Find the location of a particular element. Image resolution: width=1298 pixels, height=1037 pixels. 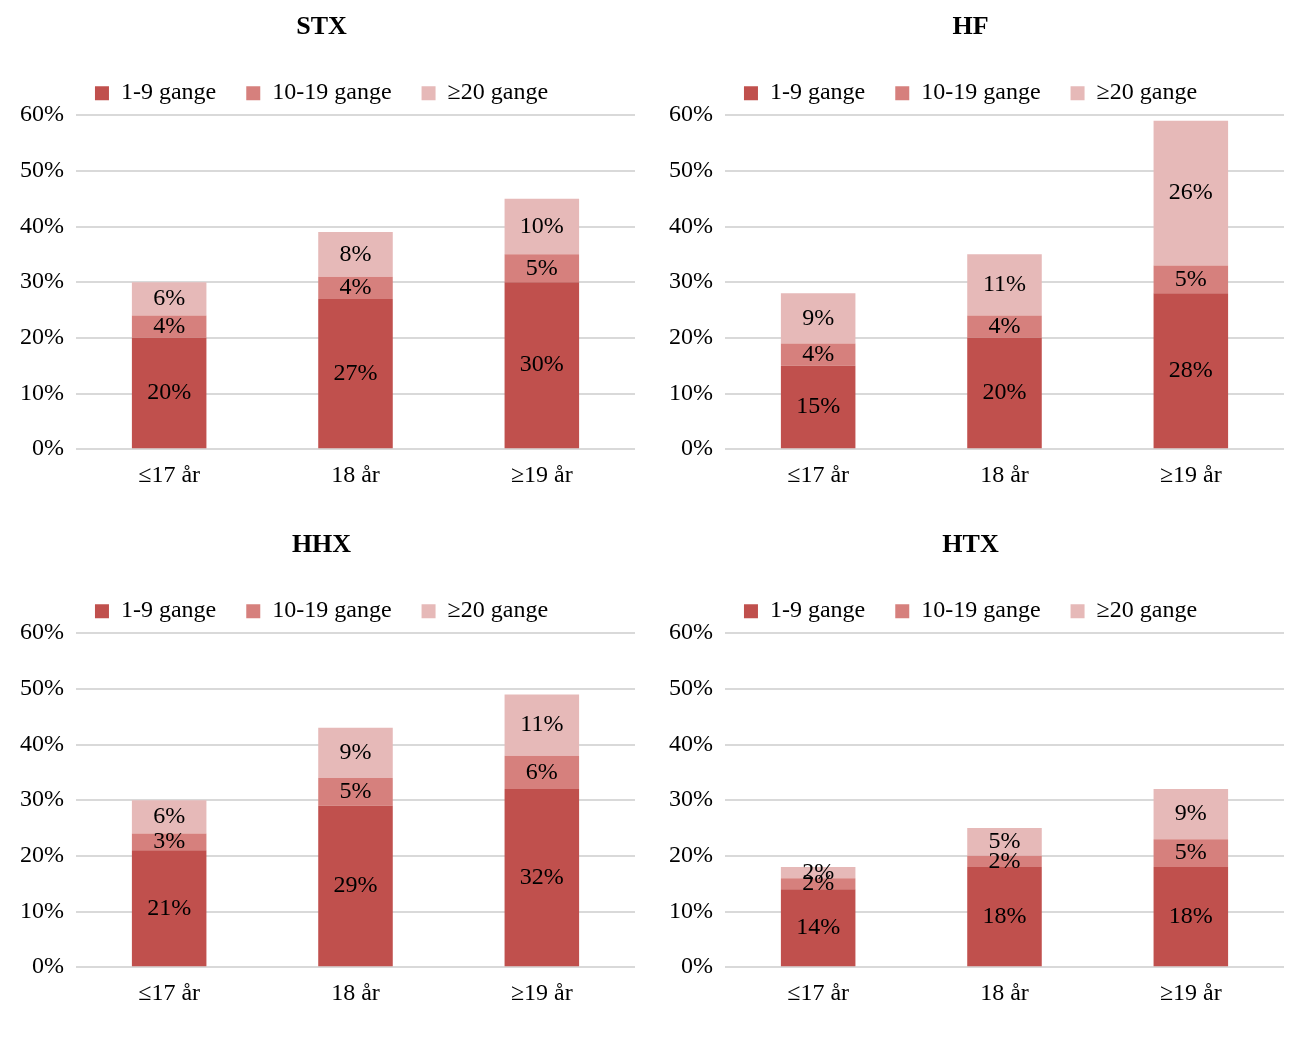

chart-title: HHX is located at coordinates (321, 544).